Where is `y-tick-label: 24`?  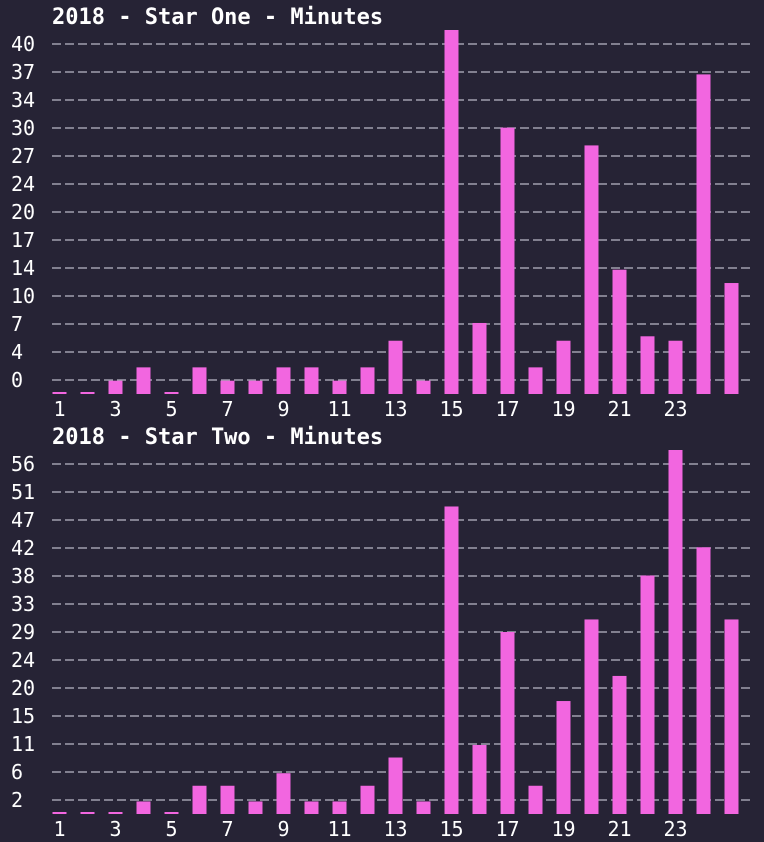
y-tick-label: 24 is located at coordinates (23, 184).